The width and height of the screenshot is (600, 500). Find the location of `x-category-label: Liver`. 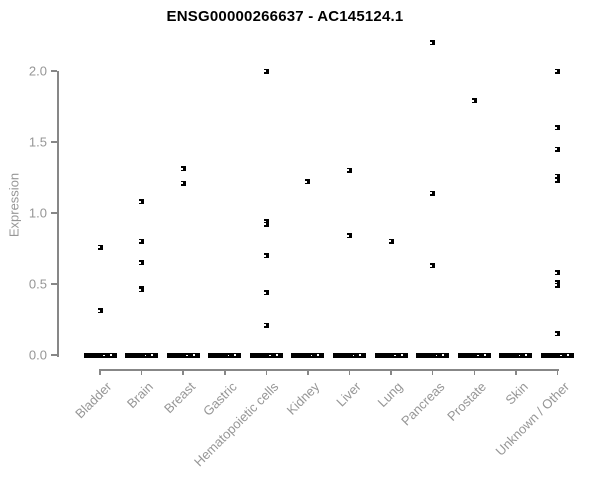

x-category-label: Liver is located at coordinates (349, 394).